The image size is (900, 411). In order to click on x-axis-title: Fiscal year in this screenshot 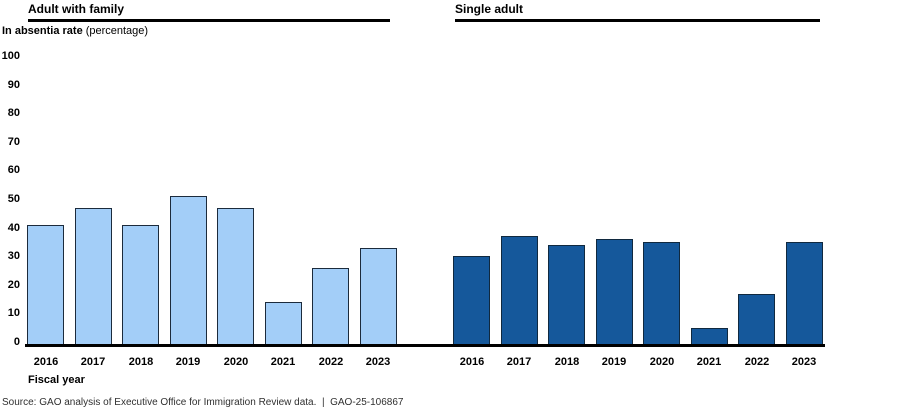, I will do `click(56, 380)`.